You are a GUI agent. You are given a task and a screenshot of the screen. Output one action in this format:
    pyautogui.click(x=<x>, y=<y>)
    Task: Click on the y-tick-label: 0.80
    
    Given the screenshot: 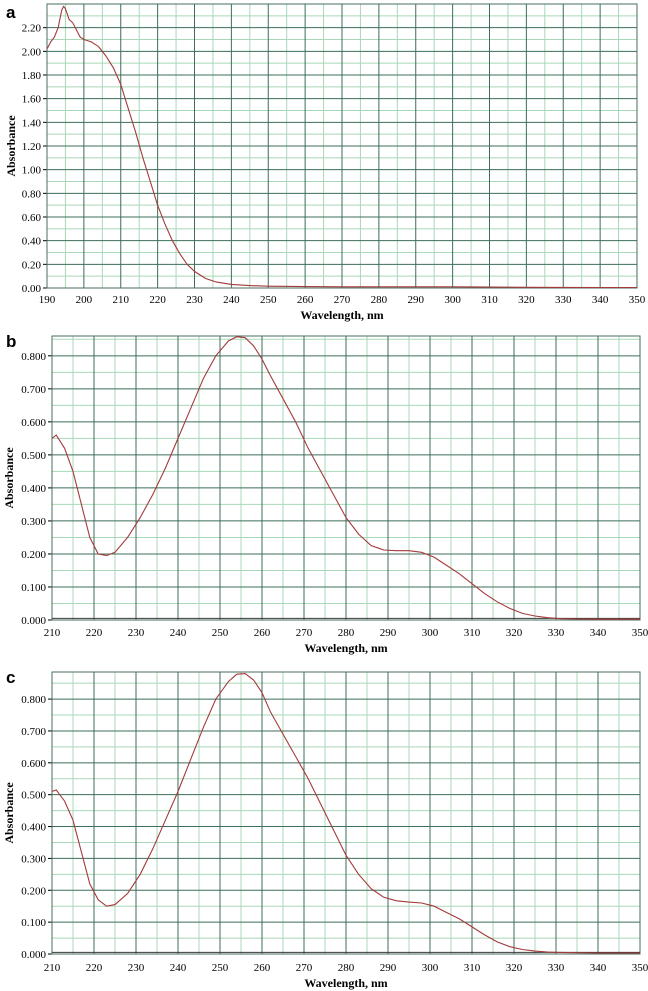 What is the action you would take?
    pyautogui.click(x=32, y=194)
    